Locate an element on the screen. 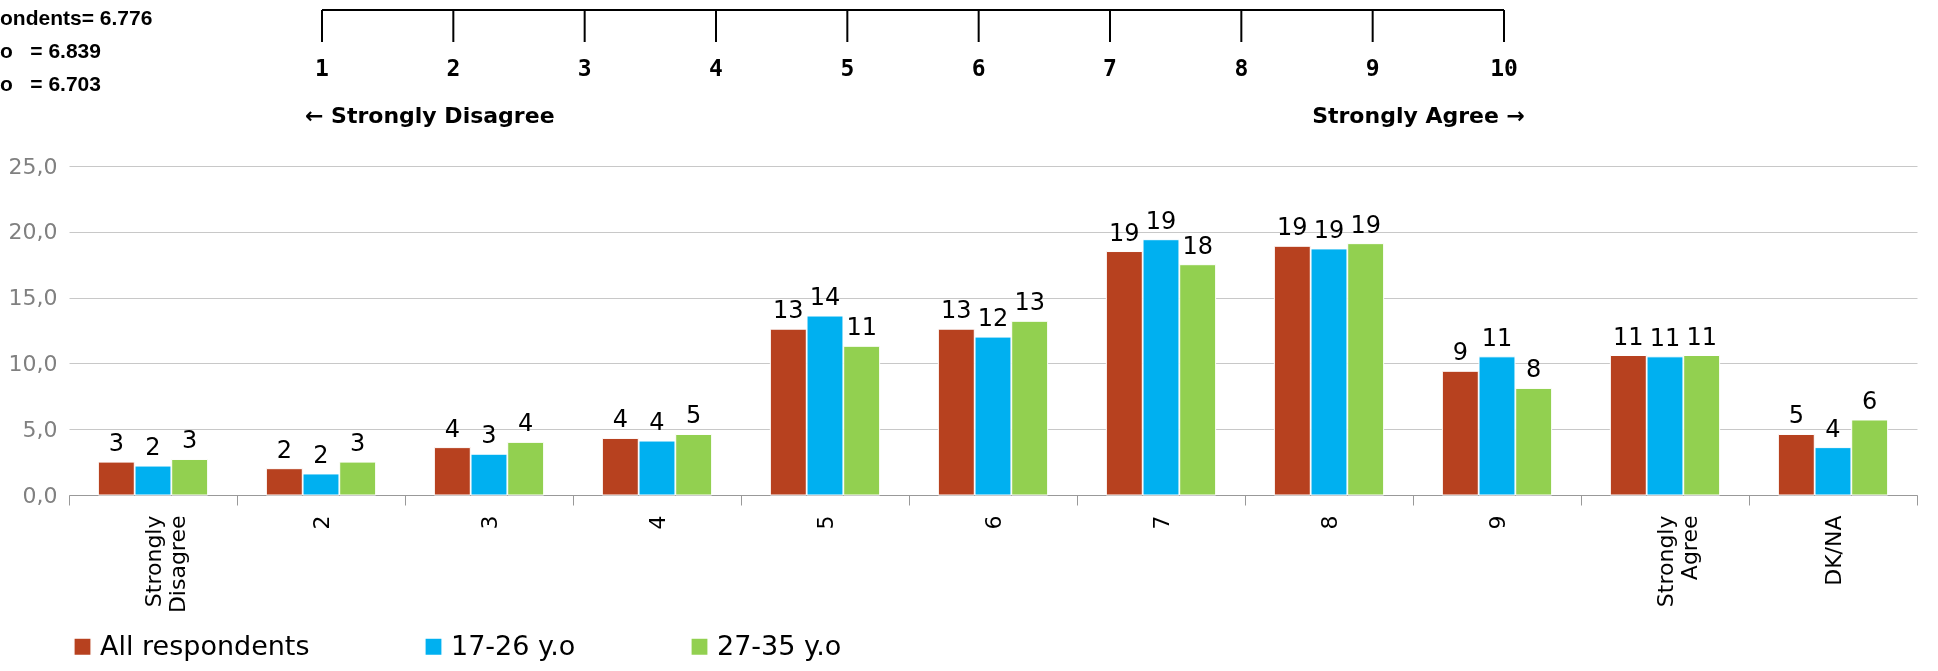  x-tick-label: 5 is located at coordinates (825, 522).